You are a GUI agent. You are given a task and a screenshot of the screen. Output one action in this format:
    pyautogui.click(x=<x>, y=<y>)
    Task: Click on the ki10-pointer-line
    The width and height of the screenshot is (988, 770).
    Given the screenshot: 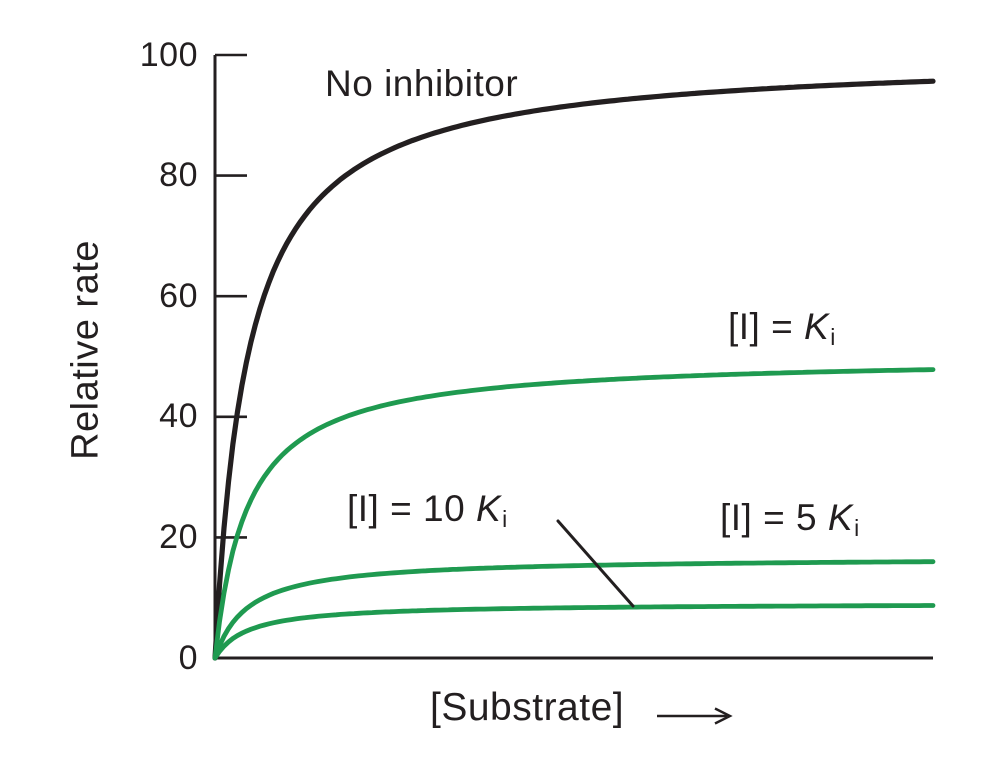 What is the action you would take?
    pyautogui.click(x=595, y=563)
    